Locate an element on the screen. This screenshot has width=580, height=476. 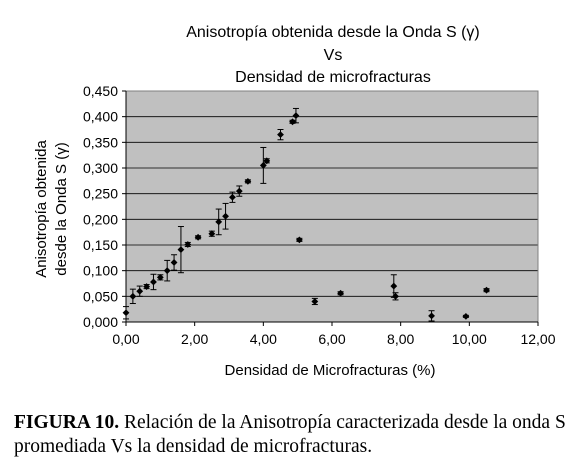
x-tick-label: 6,00 is located at coordinates (331, 339).